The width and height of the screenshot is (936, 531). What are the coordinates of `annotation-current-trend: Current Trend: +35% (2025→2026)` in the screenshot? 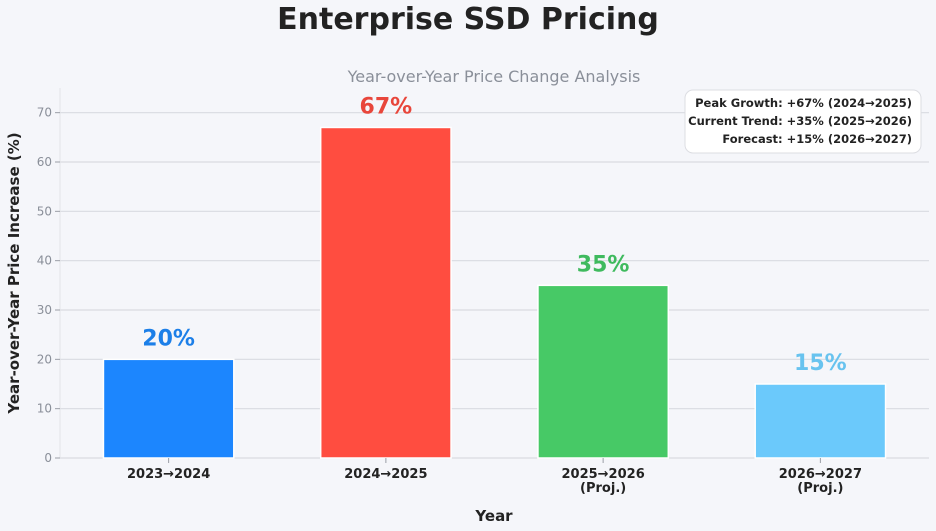 It's located at (800, 121).